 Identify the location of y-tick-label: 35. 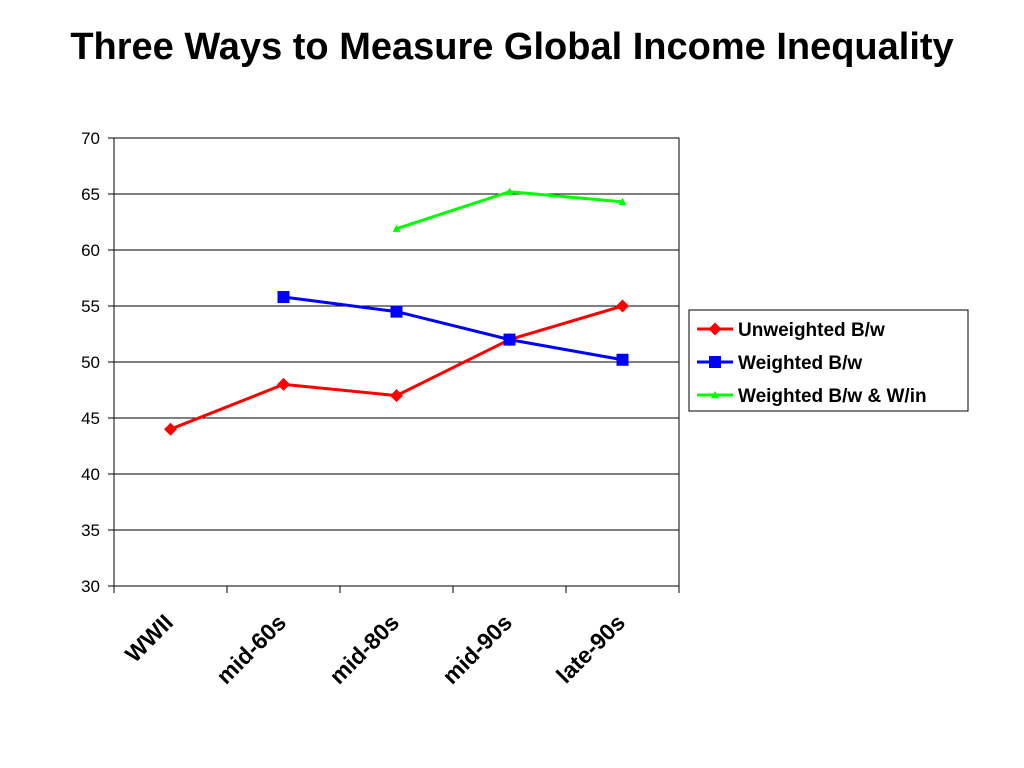
(90, 530).